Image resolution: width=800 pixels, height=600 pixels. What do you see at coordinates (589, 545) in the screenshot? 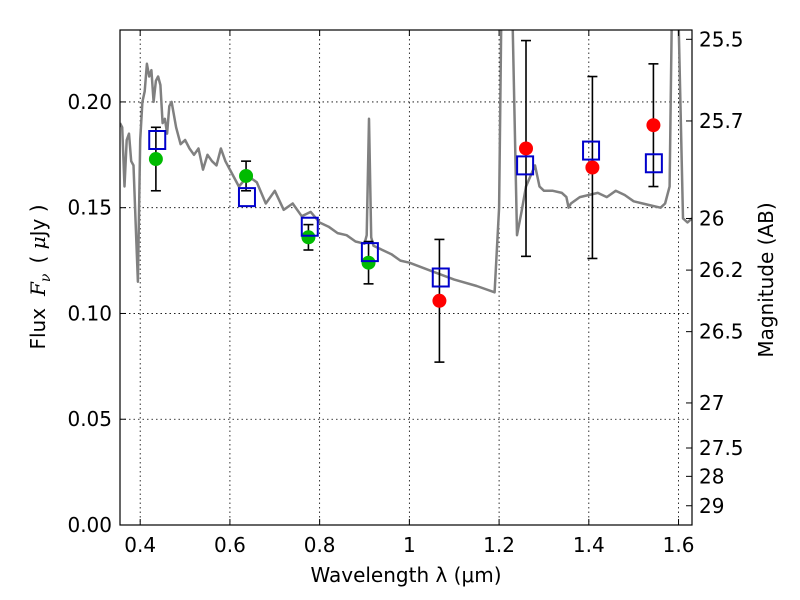
I see `x-tick-label: 1.4` at bounding box center [589, 545].